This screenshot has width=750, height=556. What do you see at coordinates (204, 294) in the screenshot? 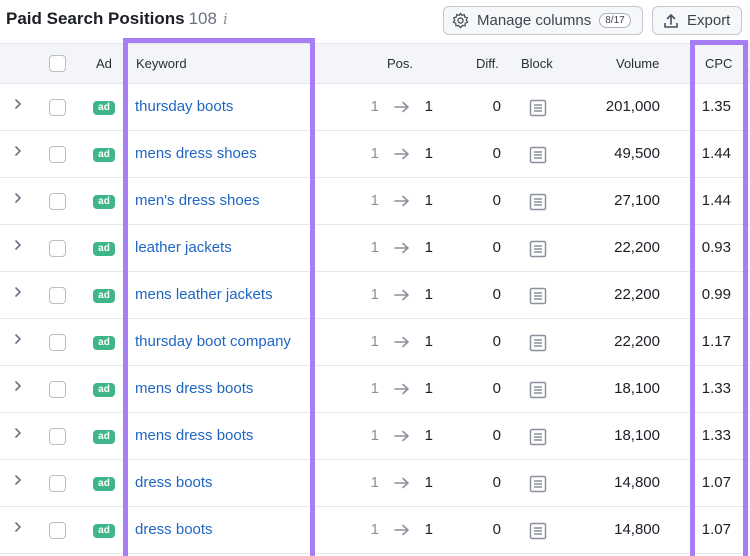
I see `keyword-link: mens leather jackets` at bounding box center [204, 294].